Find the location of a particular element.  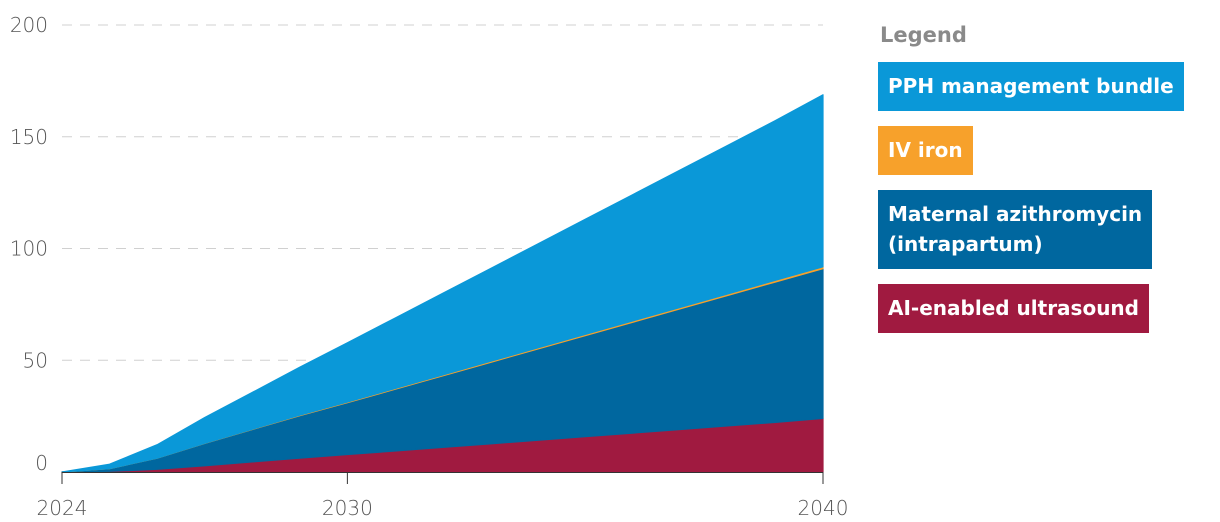

y-tick-label: 150 is located at coordinates (29, 137).